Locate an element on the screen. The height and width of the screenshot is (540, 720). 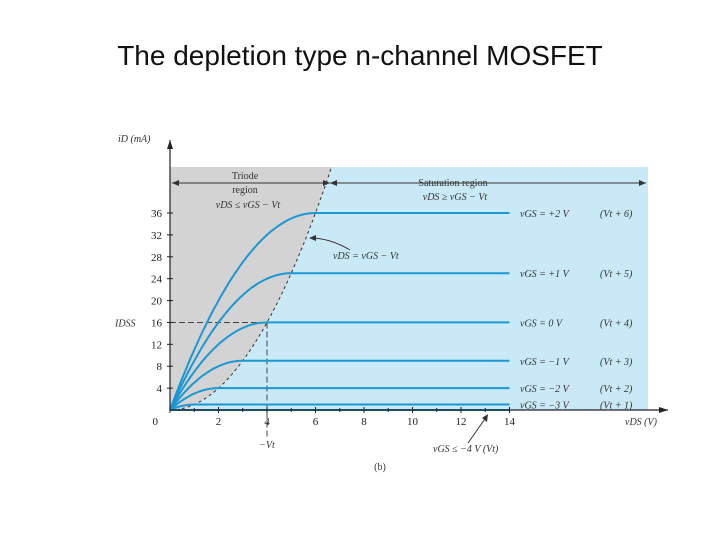
x-tick-label-4: 4 is located at coordinates (267, 422).